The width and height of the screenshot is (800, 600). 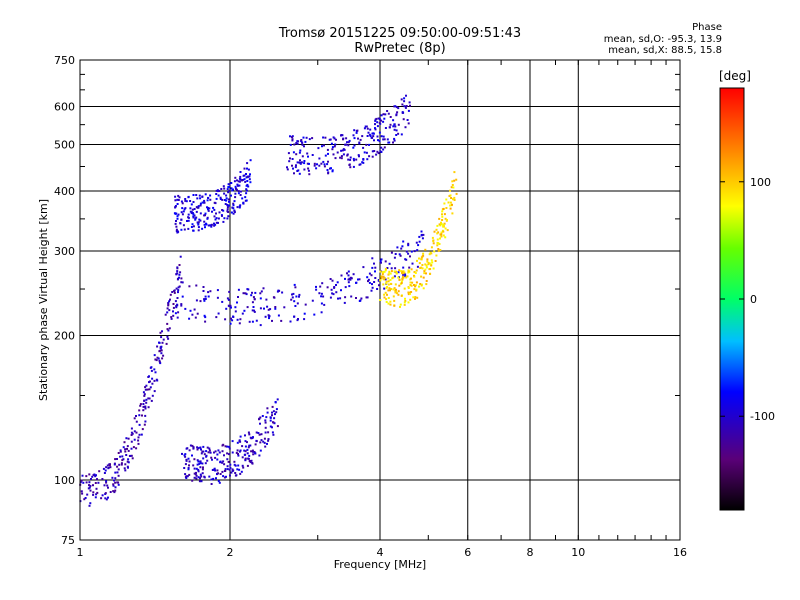 I want to click on y-tick-label: 100, so click(x=64, y=480).